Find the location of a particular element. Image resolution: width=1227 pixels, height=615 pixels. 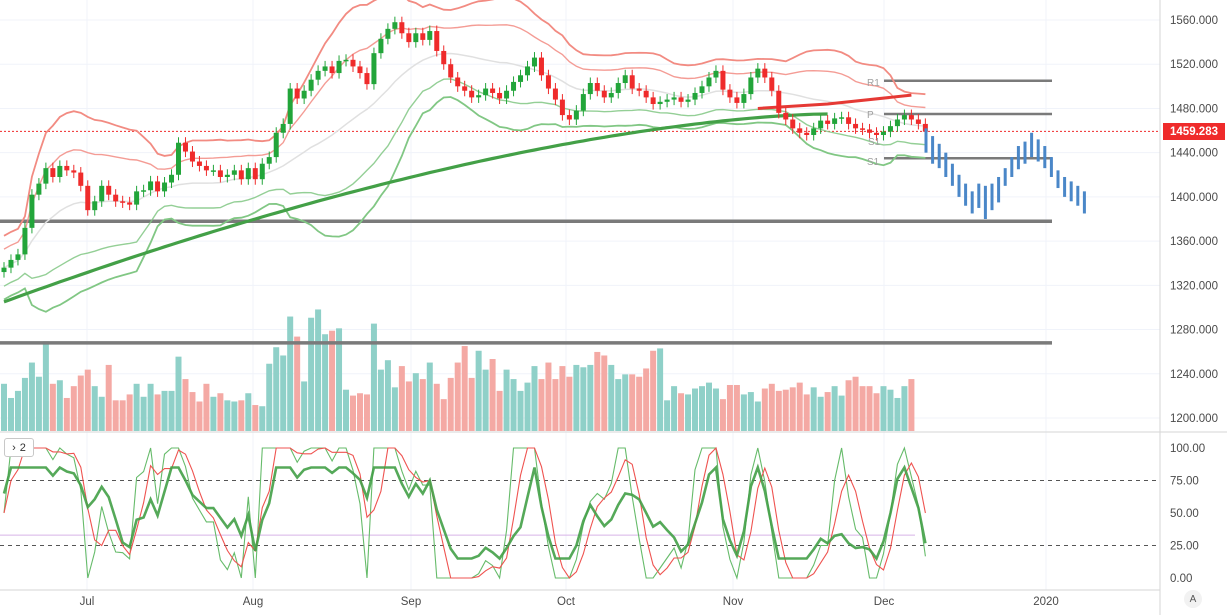

osc-tick-label: 75.00 is located at coordinates (1184, 482).